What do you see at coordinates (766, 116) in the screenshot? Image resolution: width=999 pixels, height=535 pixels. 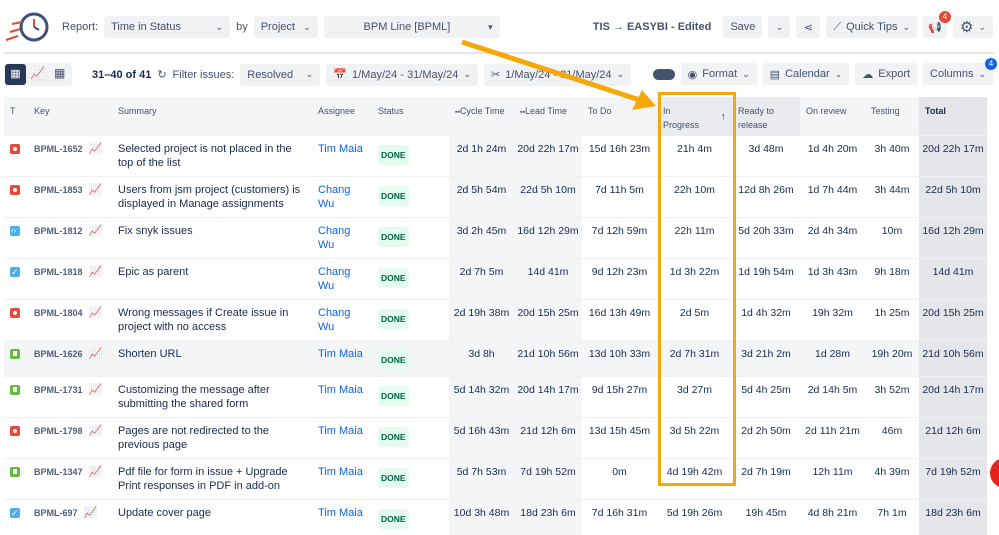 I see `column-header: Ready to release` at bounding box center [766, 116].